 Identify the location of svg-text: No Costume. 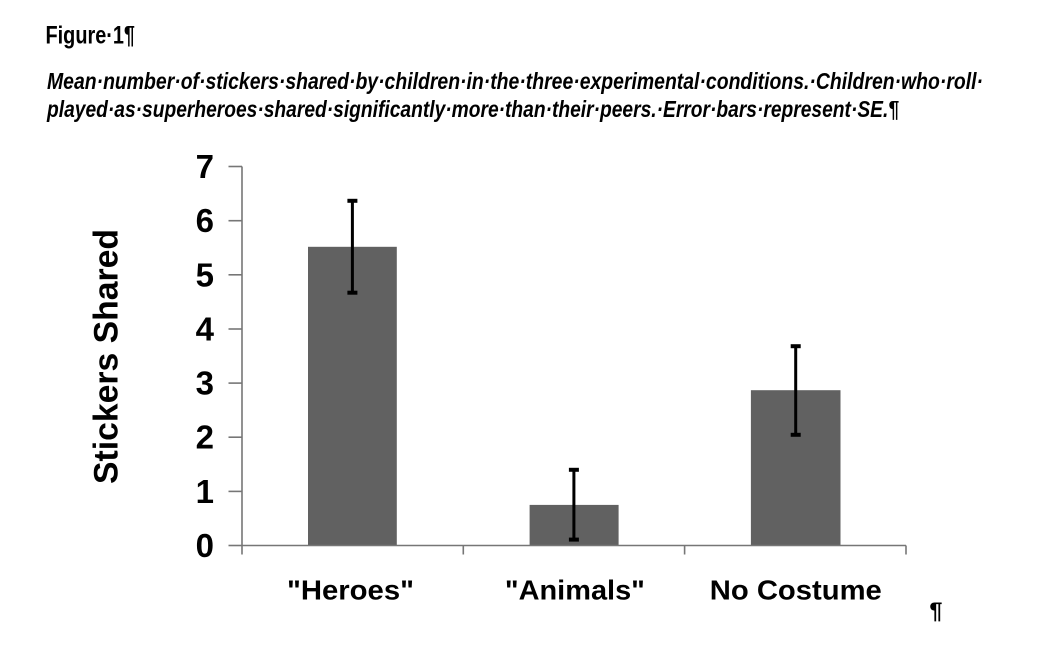
(796, 590).